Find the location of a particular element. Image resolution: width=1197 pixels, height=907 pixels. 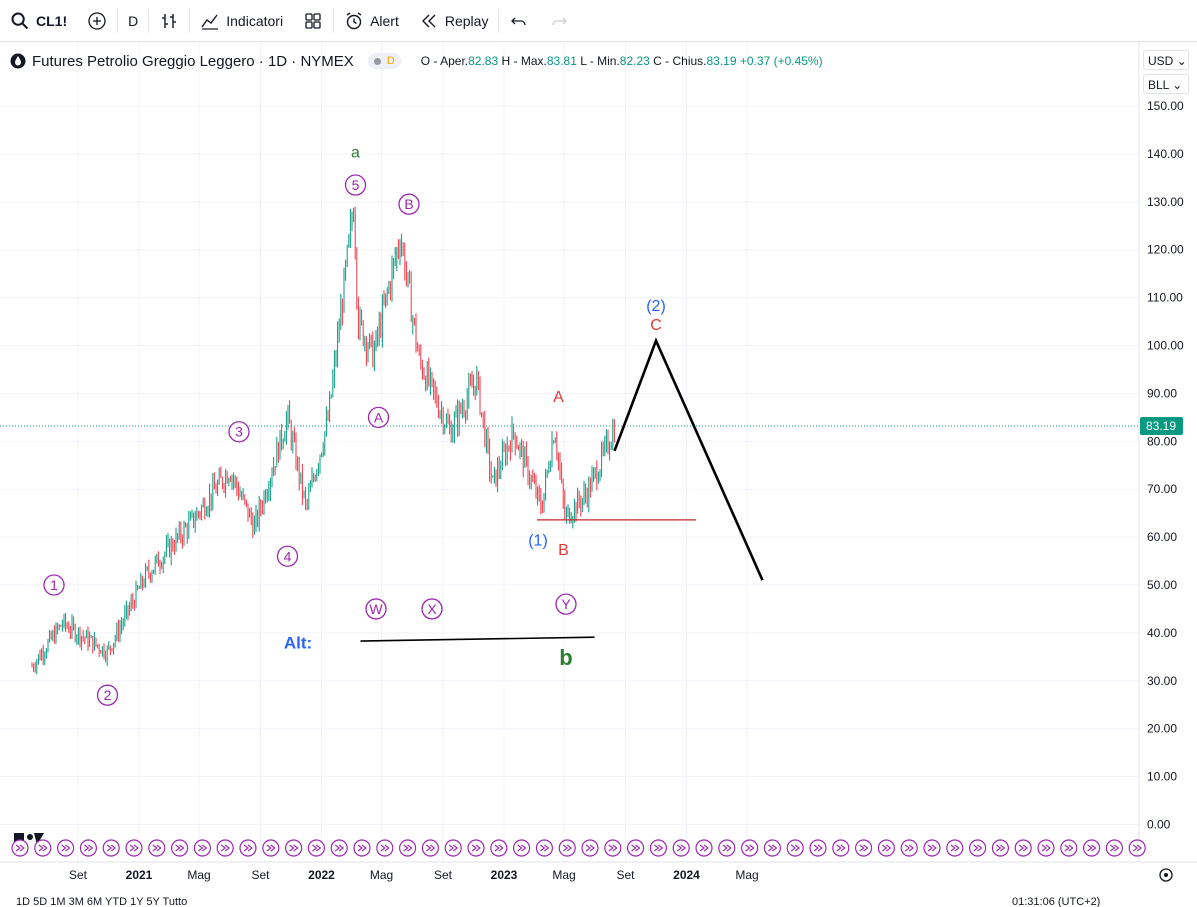

replay-label: Replay is located at coordinates (466, 20).